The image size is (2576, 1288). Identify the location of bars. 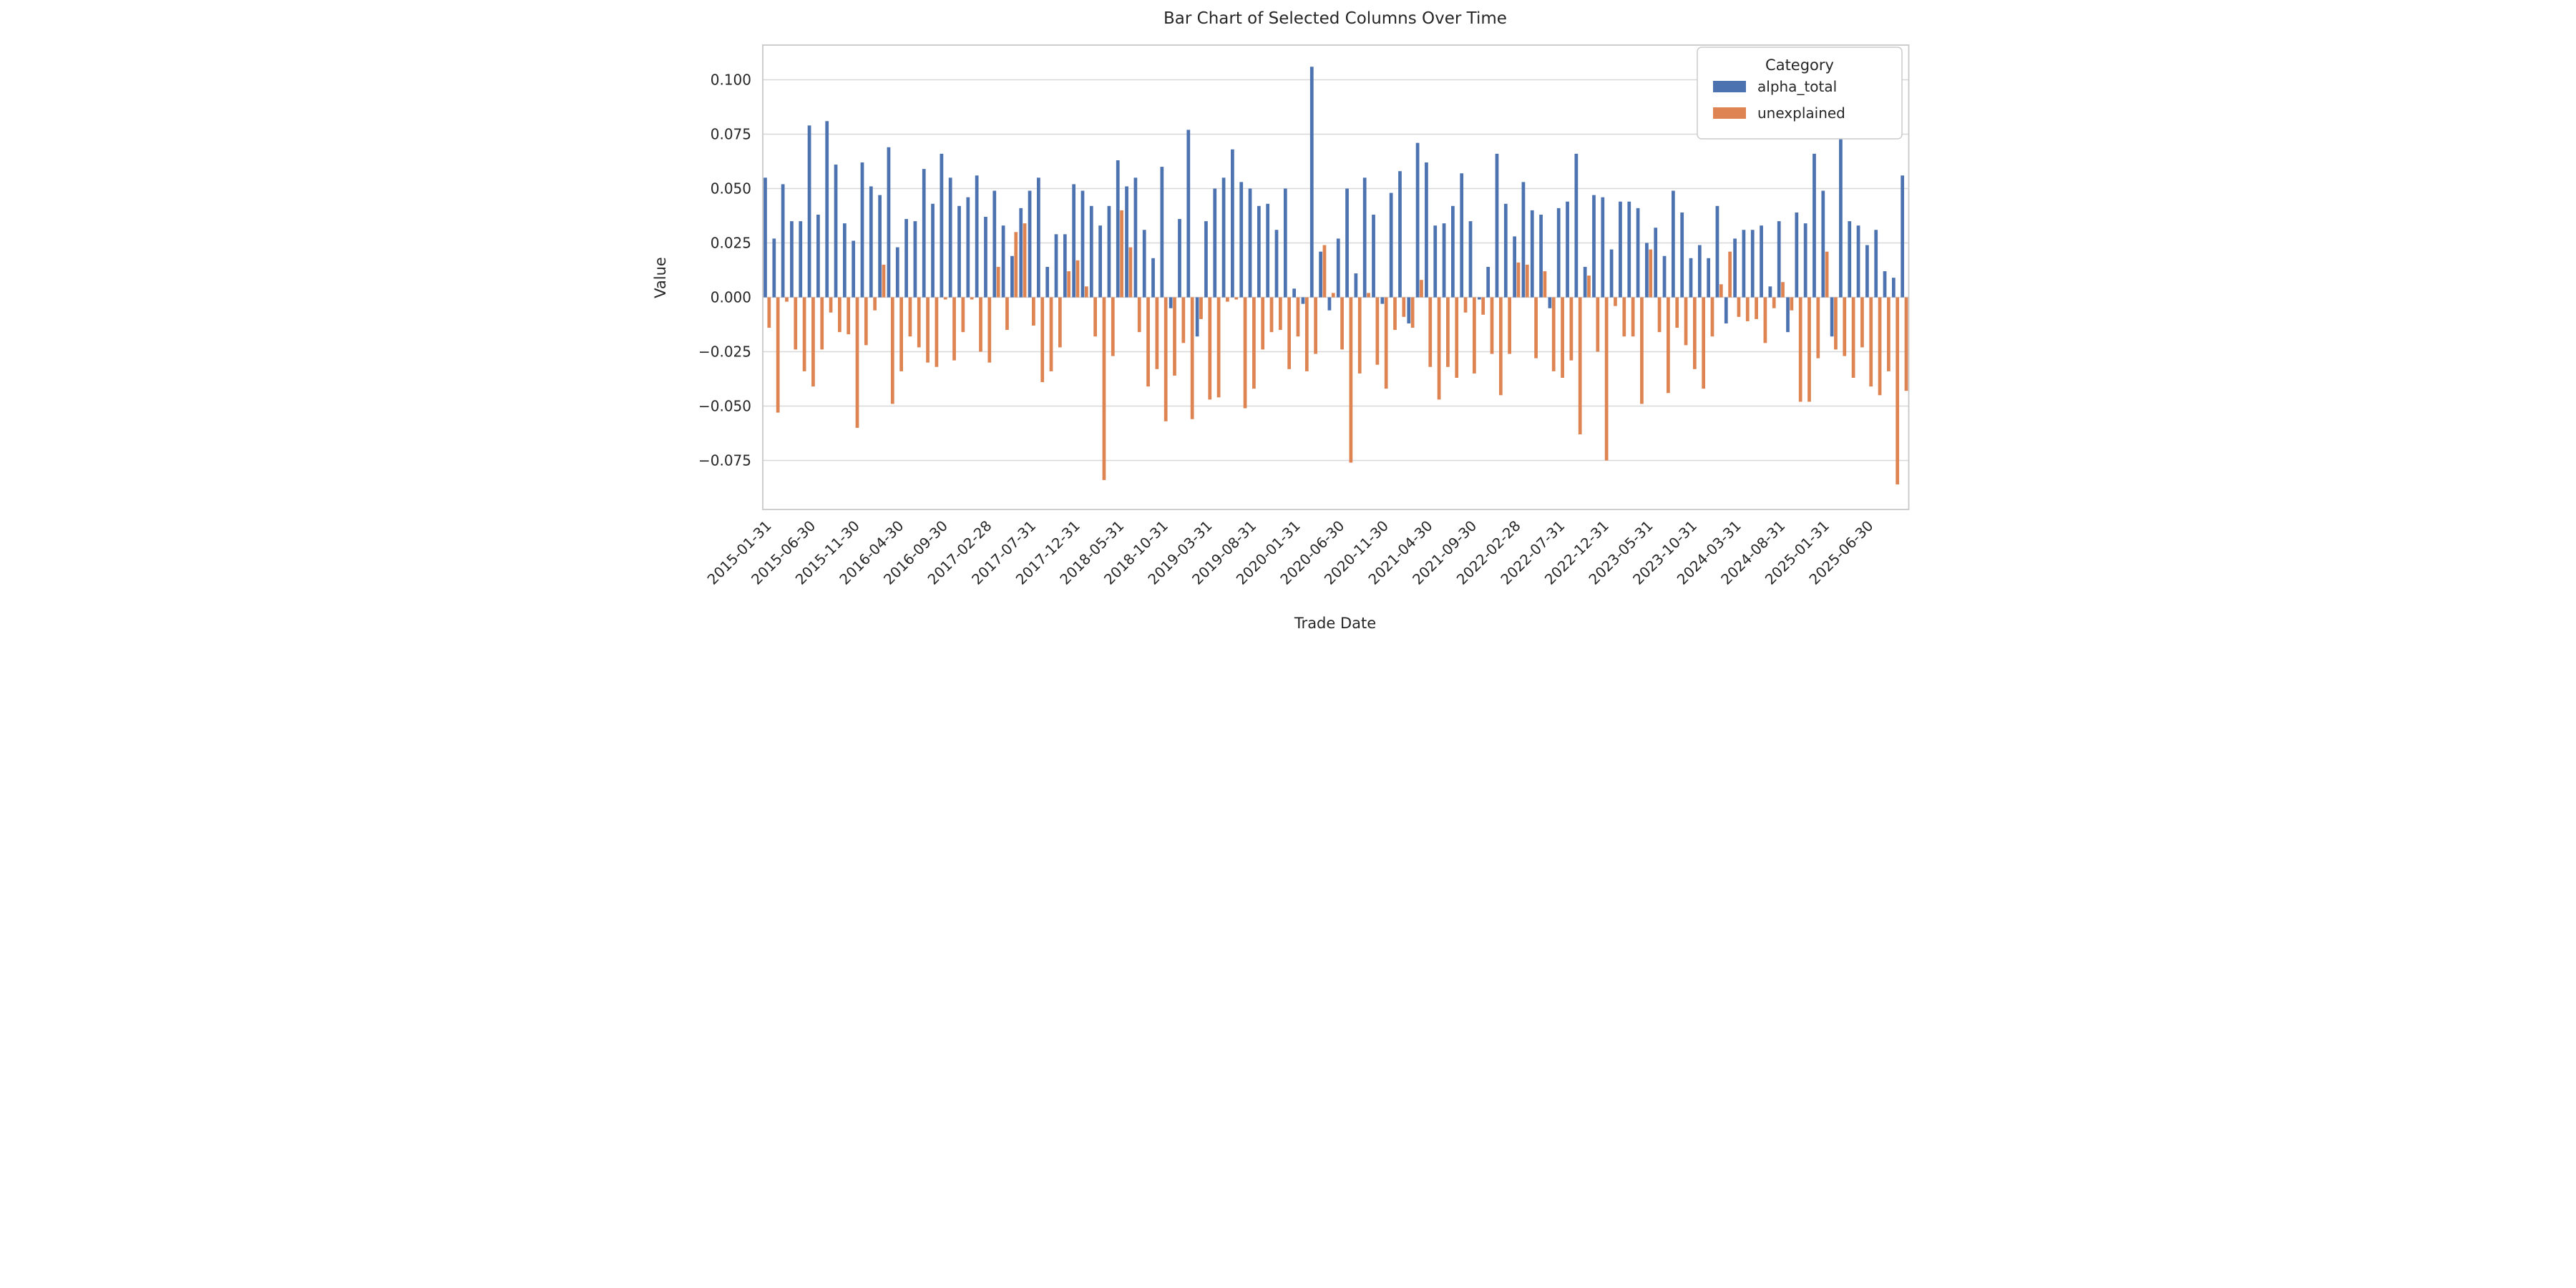
(1335, 275).